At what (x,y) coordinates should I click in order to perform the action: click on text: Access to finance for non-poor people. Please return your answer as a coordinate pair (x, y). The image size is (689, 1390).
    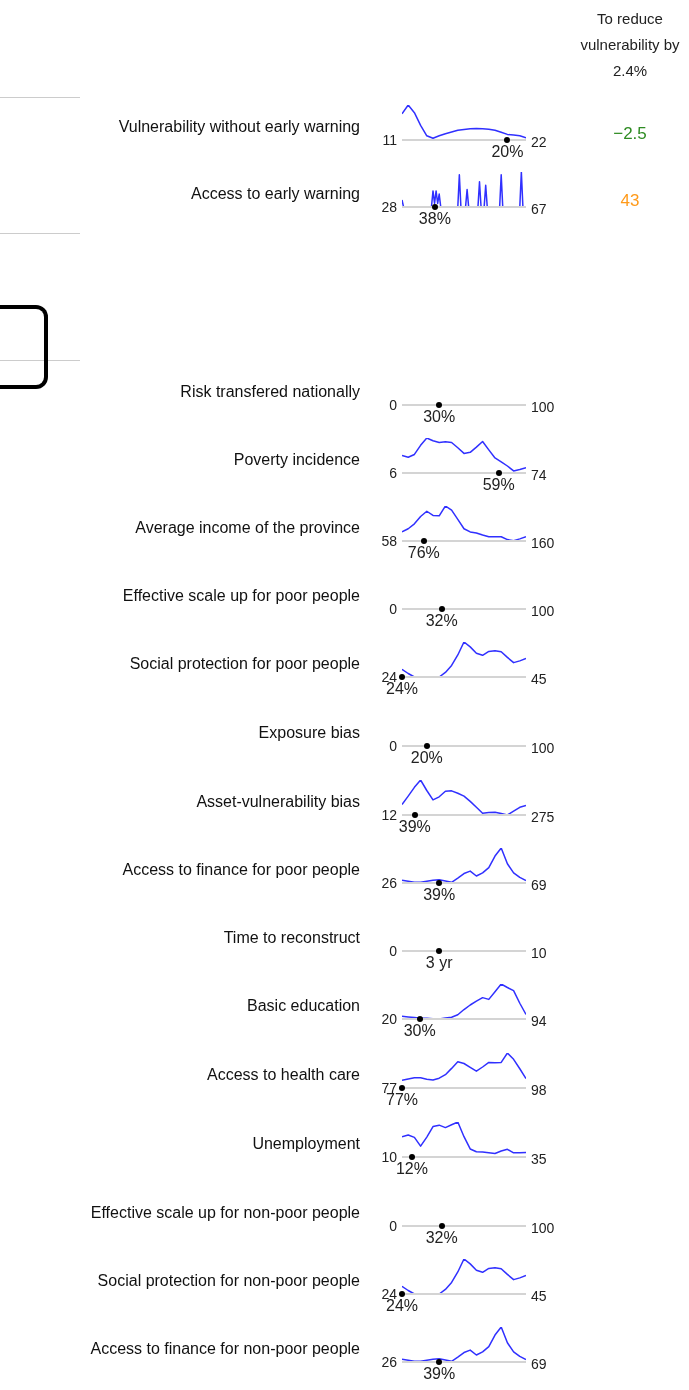
    Looking at the image, I should click on (225, 1349).